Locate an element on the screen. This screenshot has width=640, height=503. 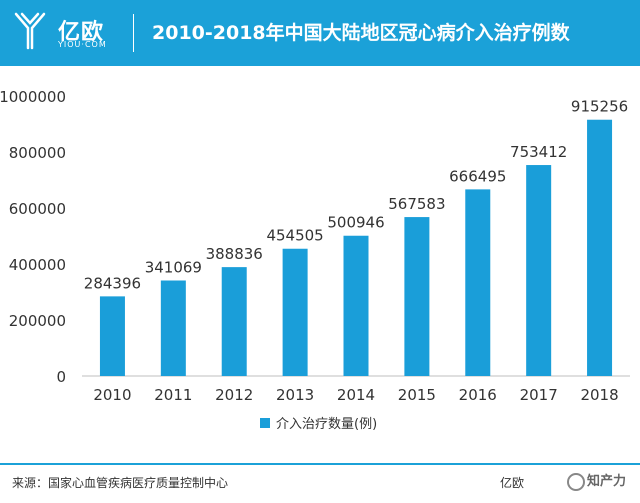
data-label: 915256 is located at coordinates (599, 107).